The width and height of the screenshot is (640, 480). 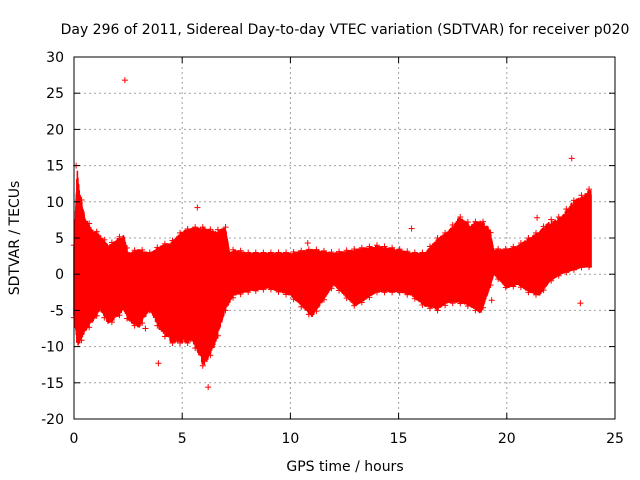 I want to click on y-tick-label: 5, so click(x=59, y=239).